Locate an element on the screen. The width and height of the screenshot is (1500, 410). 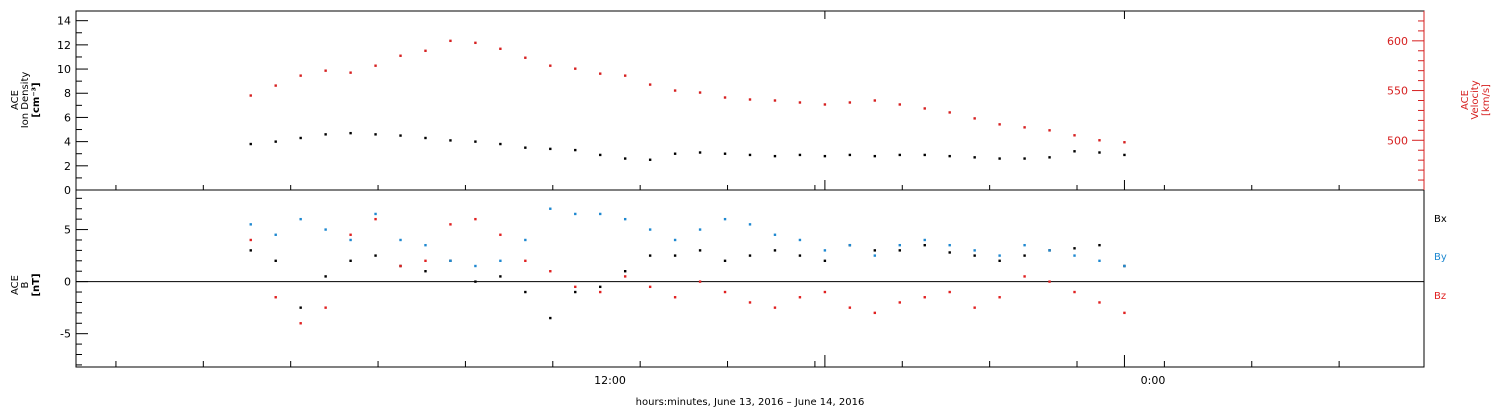
velocity-tick-label: 550 is located at coordinates (1397, 91).